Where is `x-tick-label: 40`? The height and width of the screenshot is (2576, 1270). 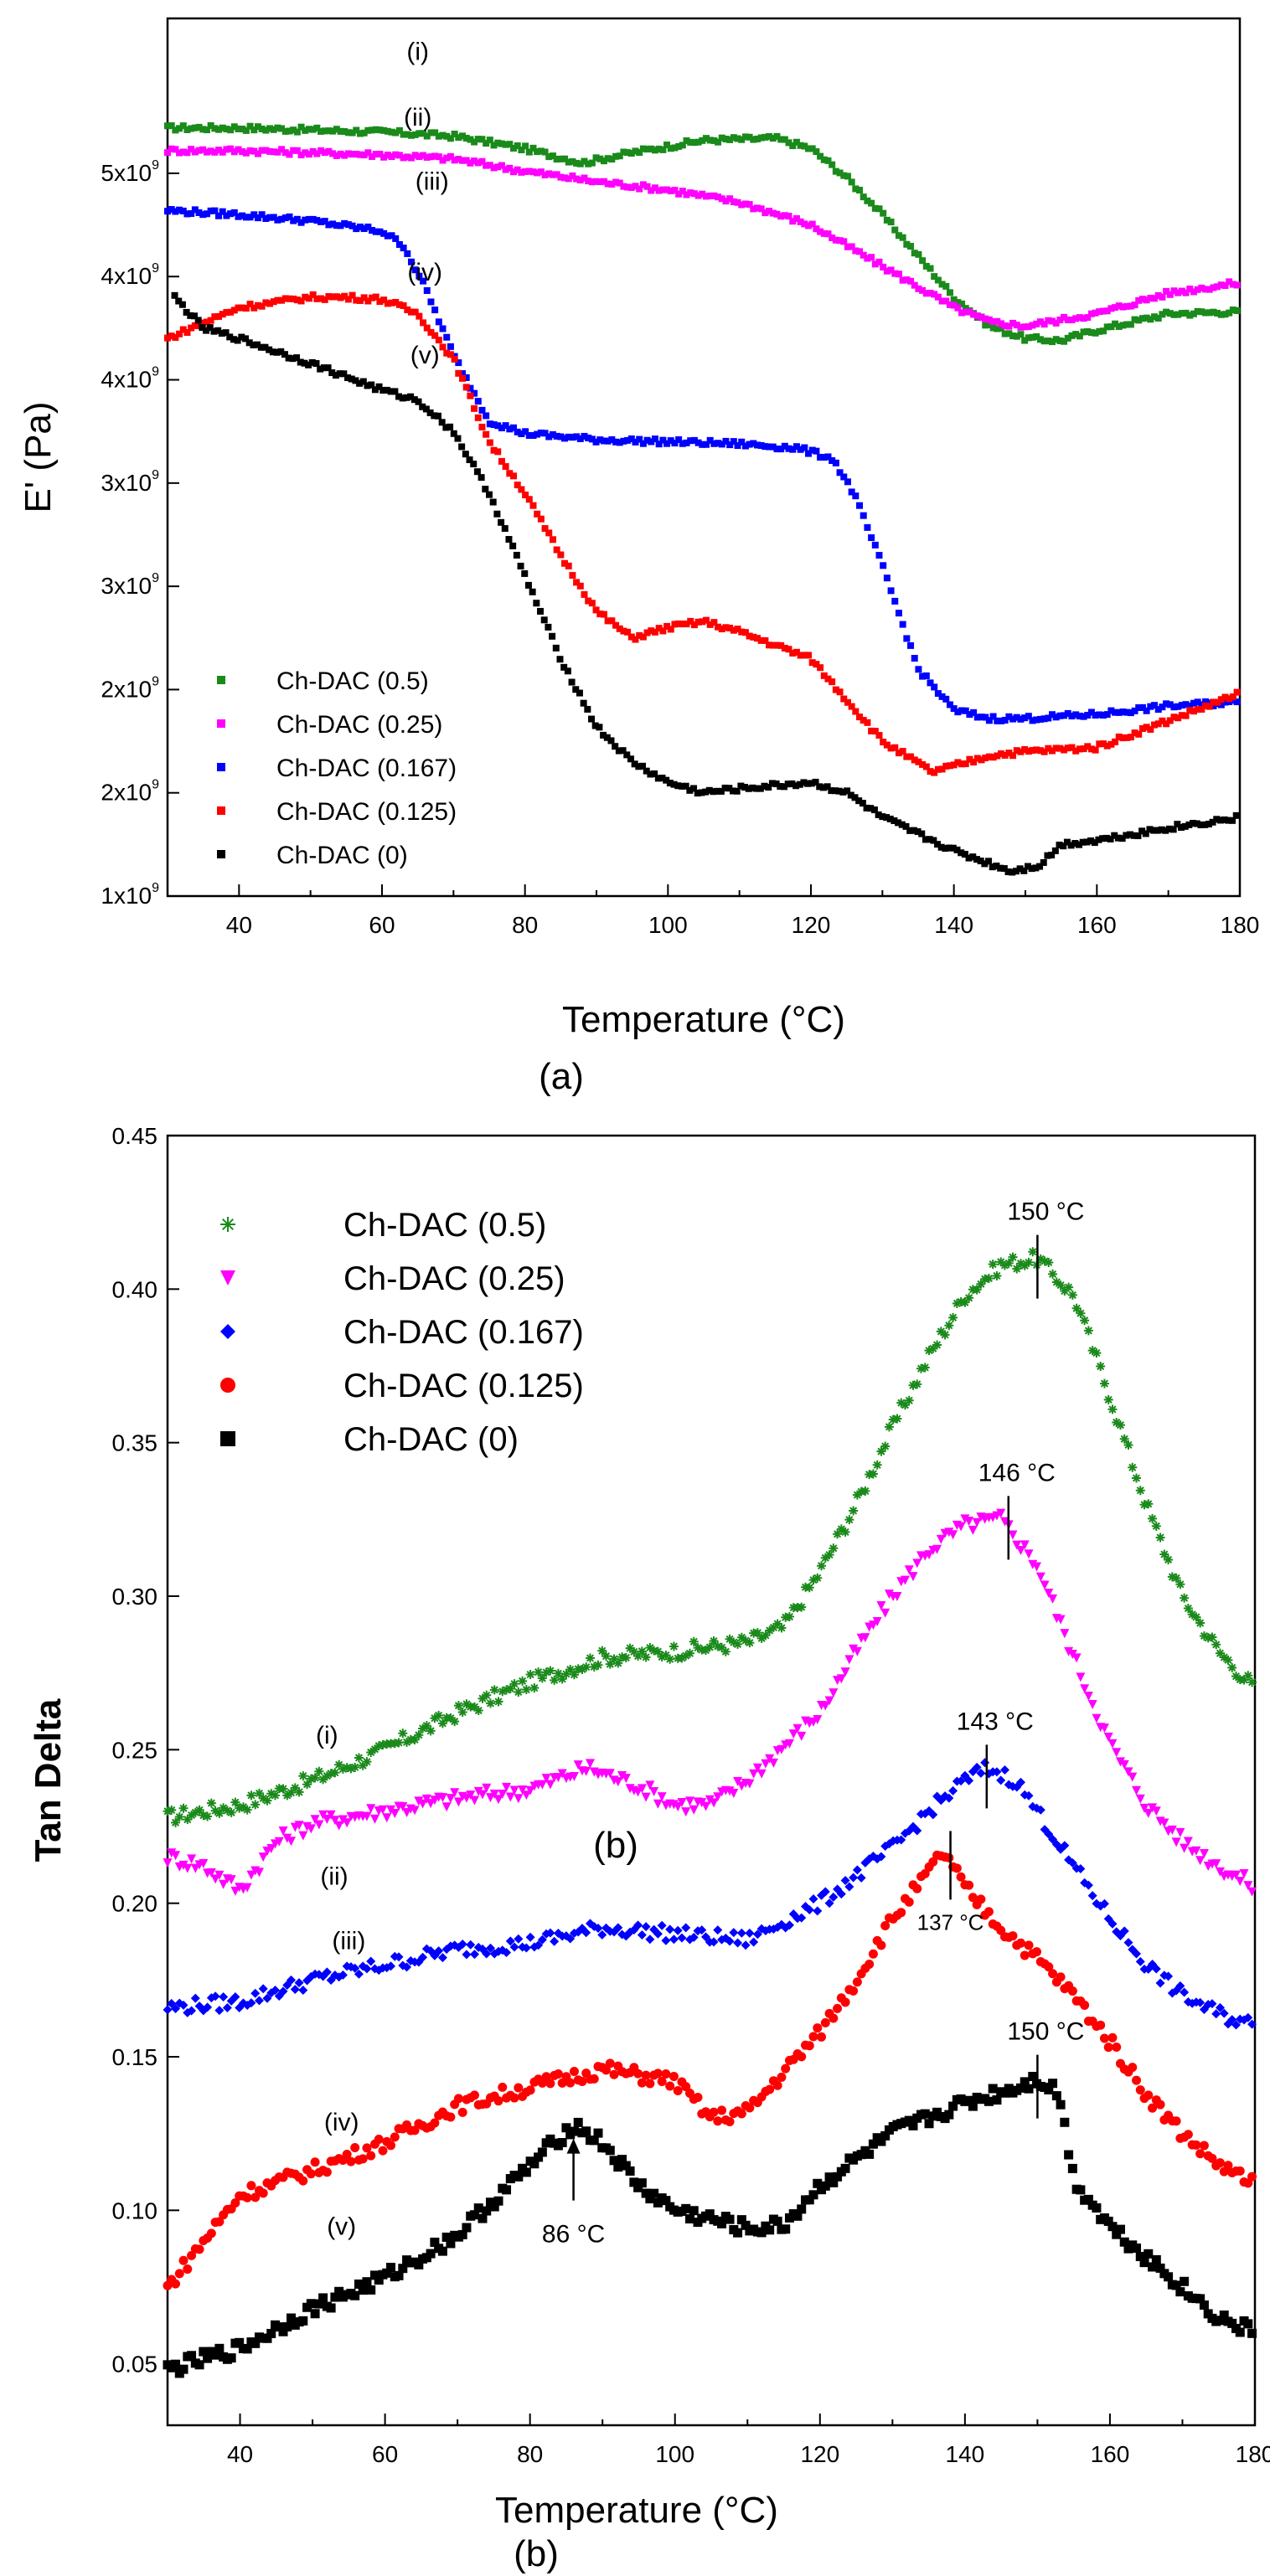
x-tick-label: 40 is located at coordinates (240, 2454).